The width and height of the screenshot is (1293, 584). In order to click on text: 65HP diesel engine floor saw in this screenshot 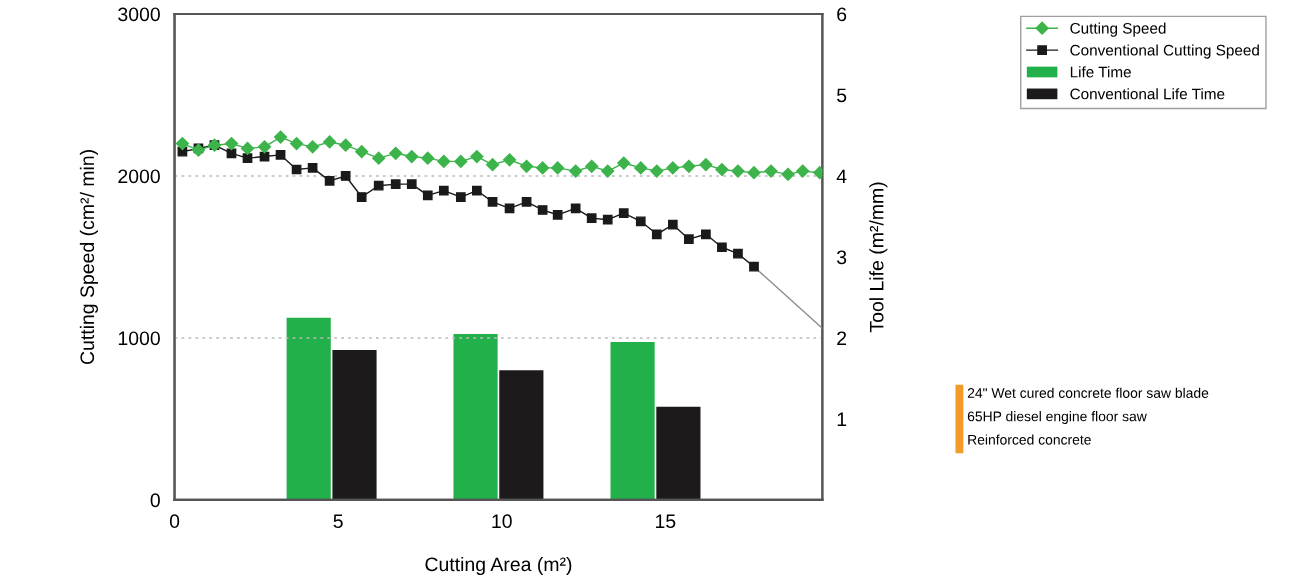, I will do `click(1057, 418)`.